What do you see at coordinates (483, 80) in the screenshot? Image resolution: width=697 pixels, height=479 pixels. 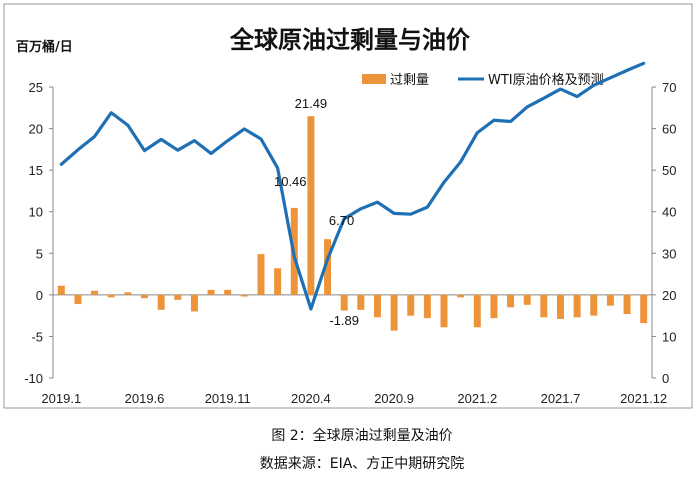 I see `legend: 过剩量 WTI原油价格及预测` at bounding box center [483, 80].